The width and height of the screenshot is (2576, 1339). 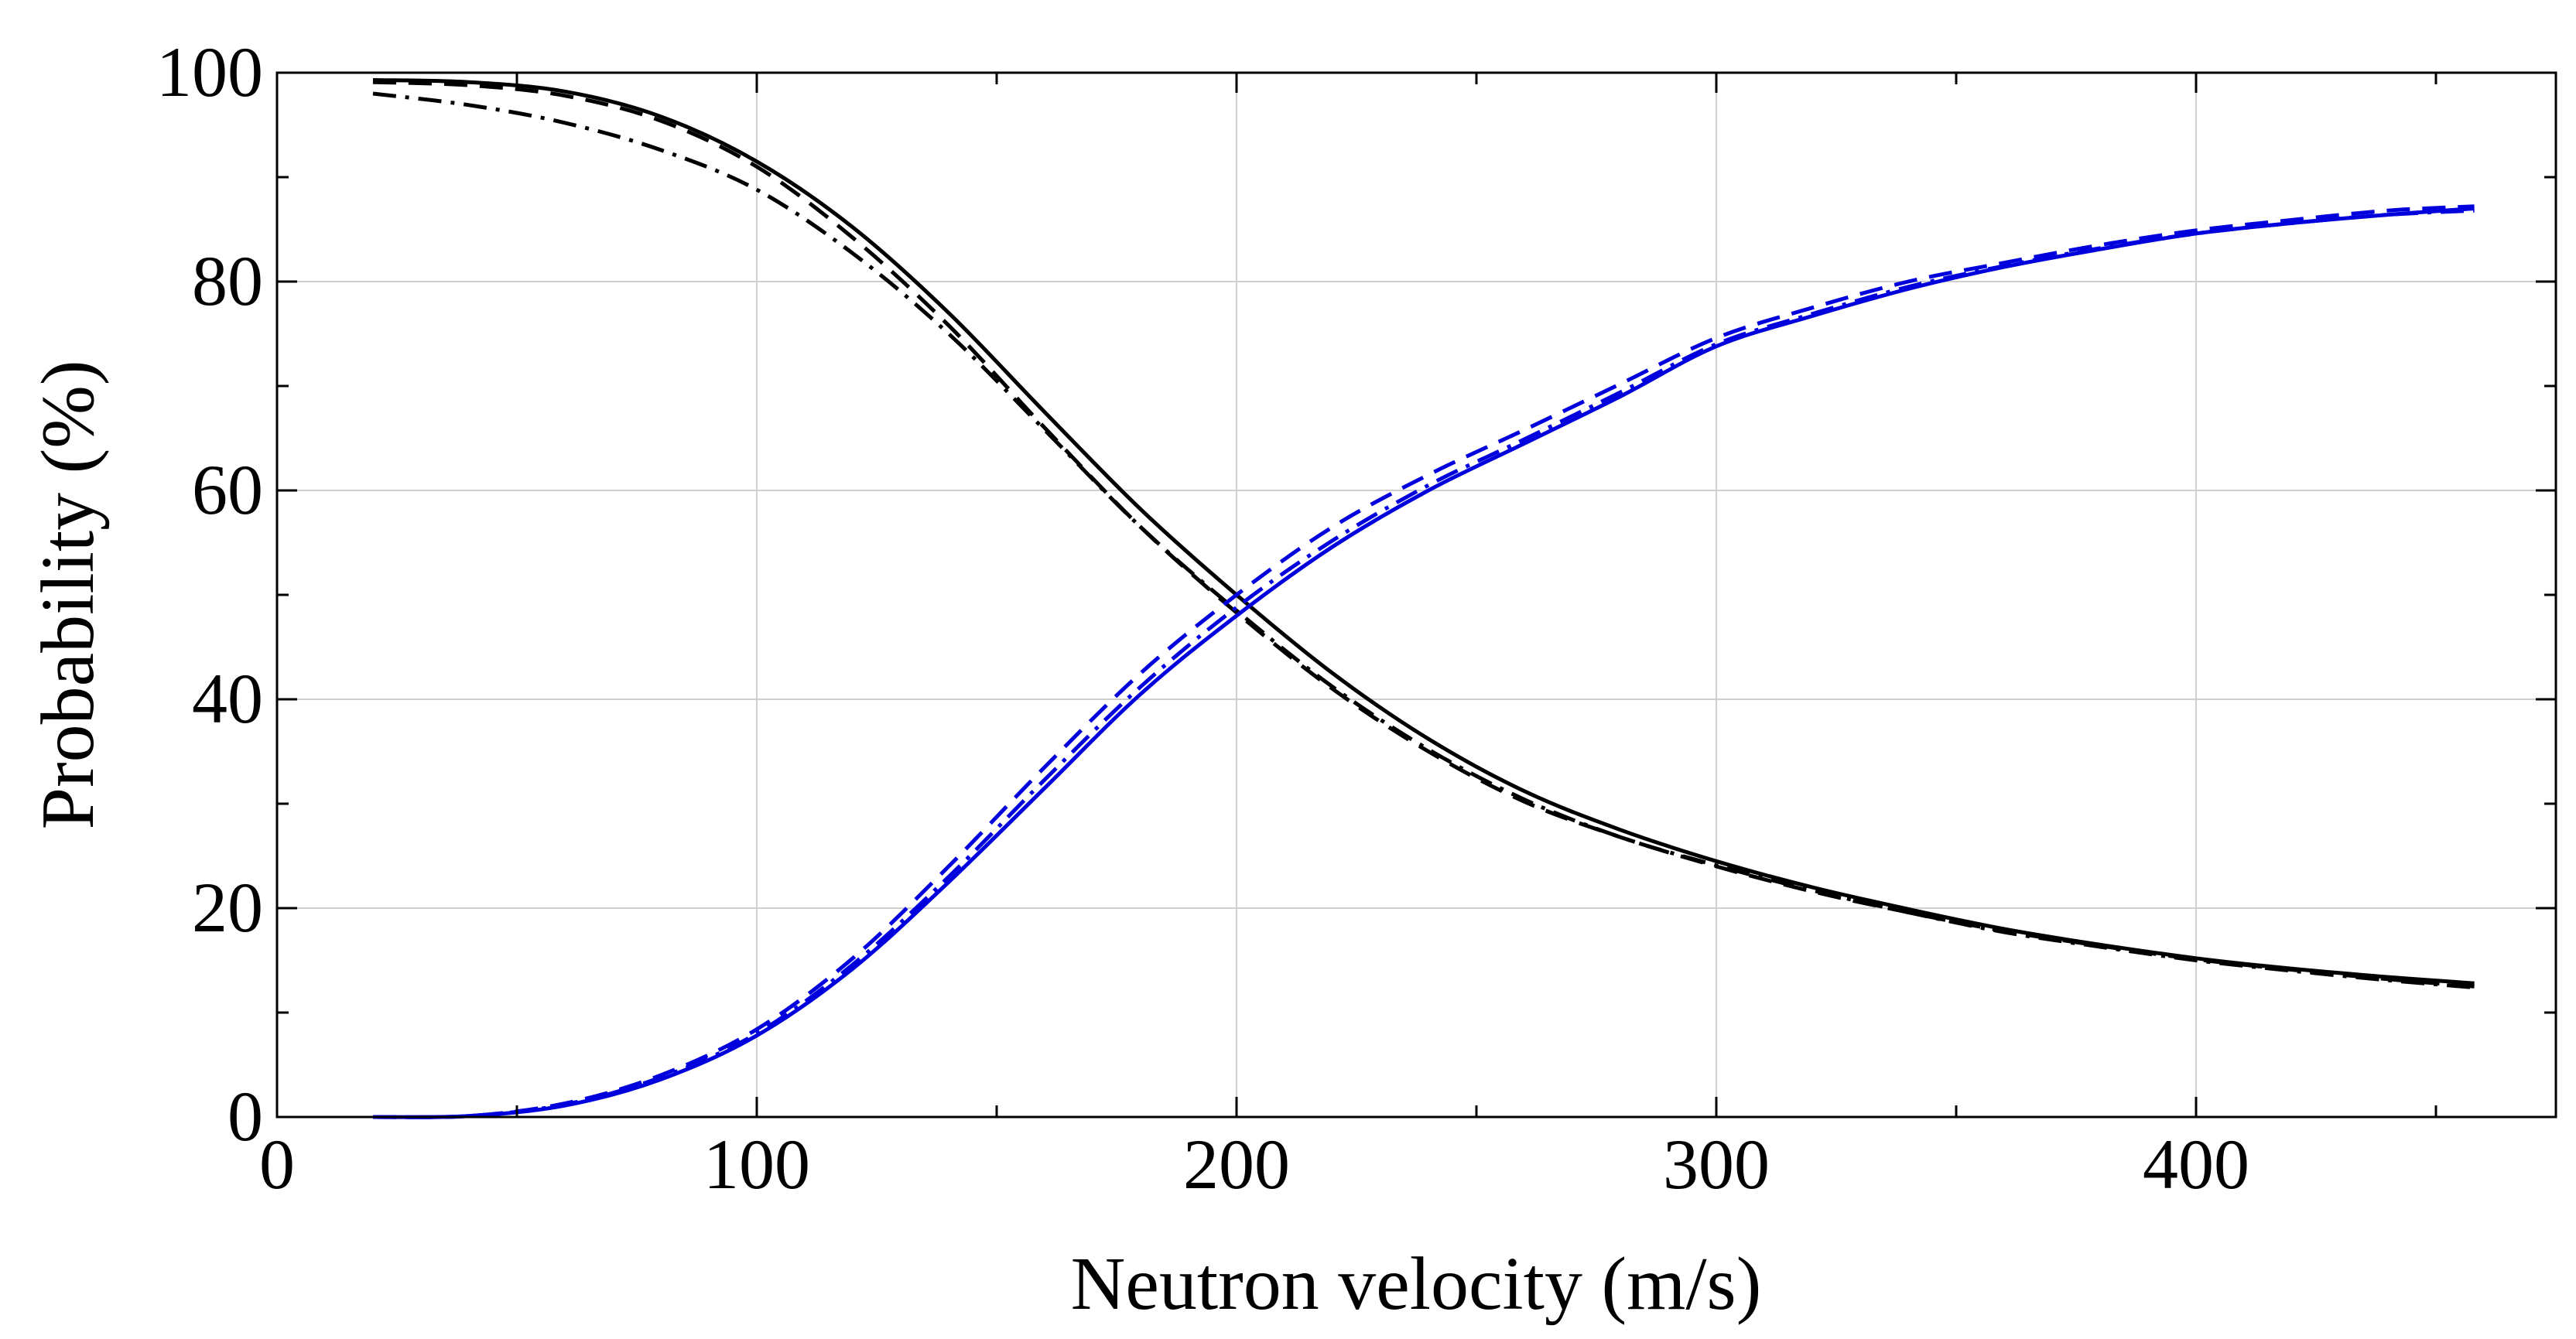 I want to click on y-tick-label: 40, so click(x=228, y=698).